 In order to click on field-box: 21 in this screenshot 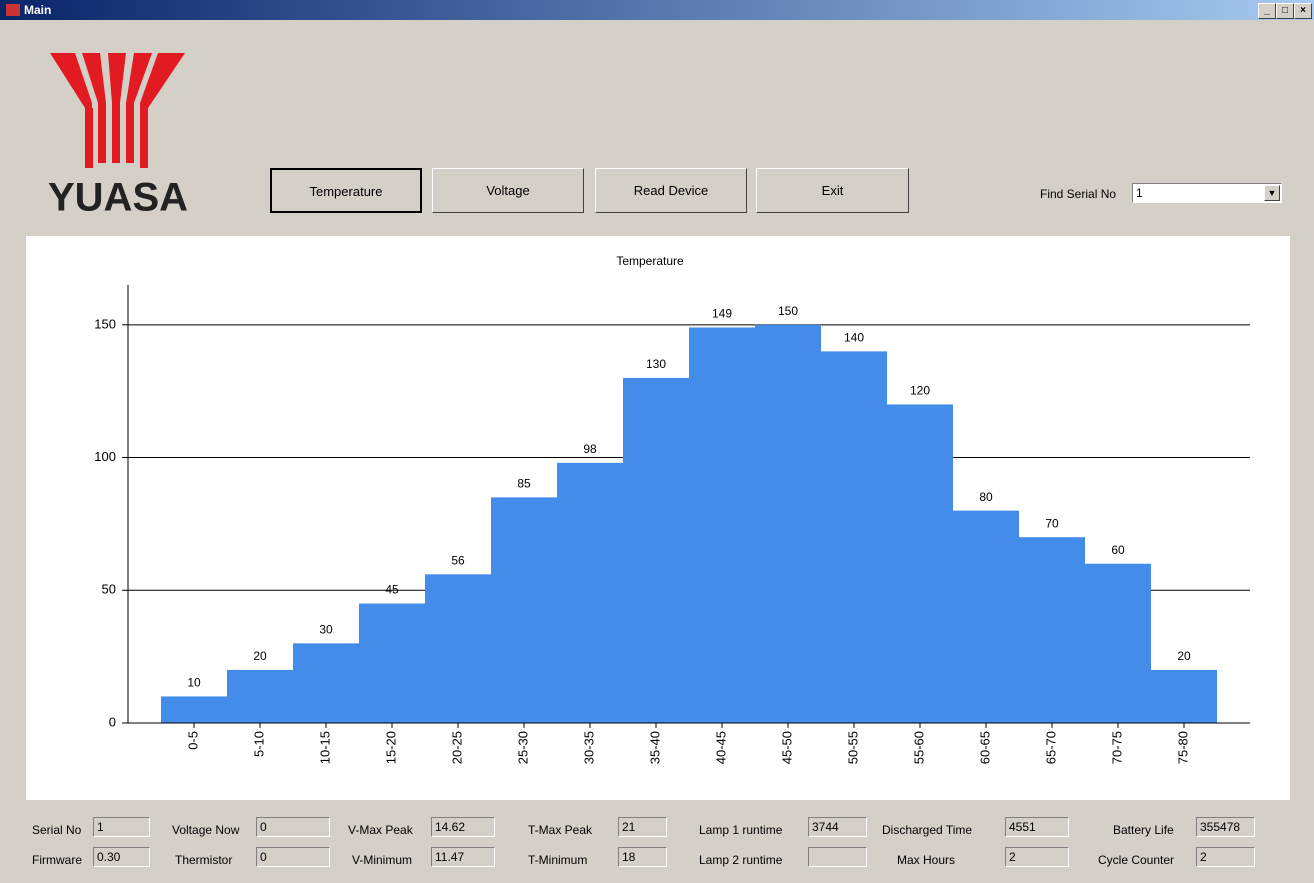, I will do `click(642, 827)`.